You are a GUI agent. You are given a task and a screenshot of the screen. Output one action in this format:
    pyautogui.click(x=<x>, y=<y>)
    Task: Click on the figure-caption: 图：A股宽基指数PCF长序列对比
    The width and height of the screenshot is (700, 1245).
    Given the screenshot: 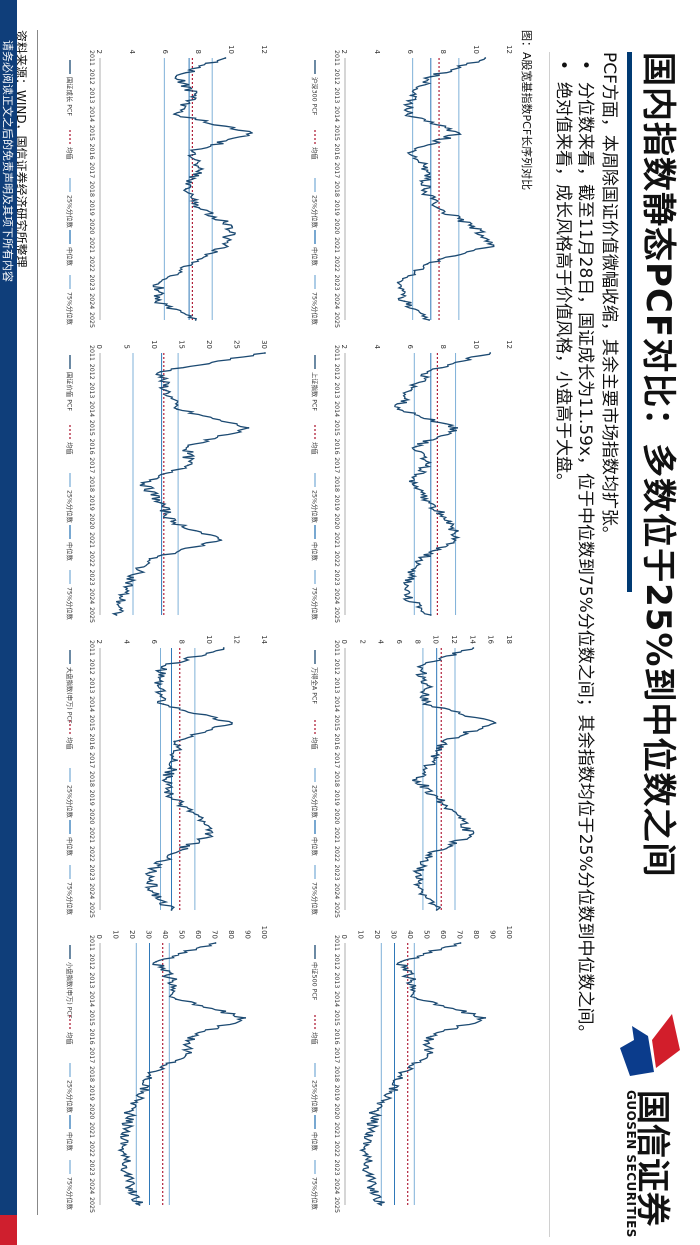 What is the action you would take?
    pyautogui.click(x=526, y=110)
    